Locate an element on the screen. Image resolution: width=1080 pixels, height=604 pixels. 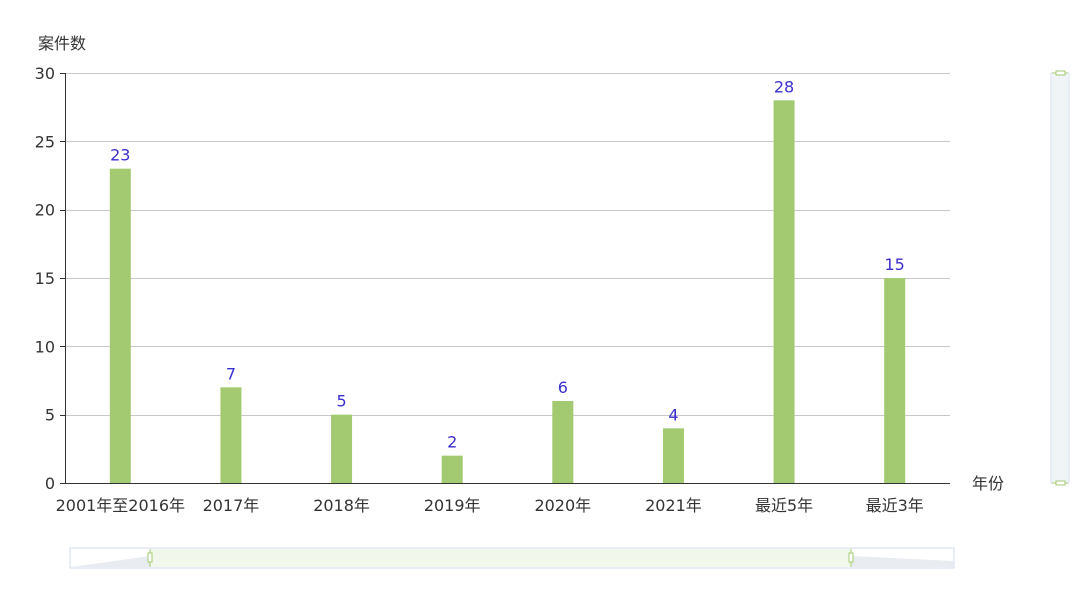
y-zoom-handle-bottom is located at coordinates (1060, 483).